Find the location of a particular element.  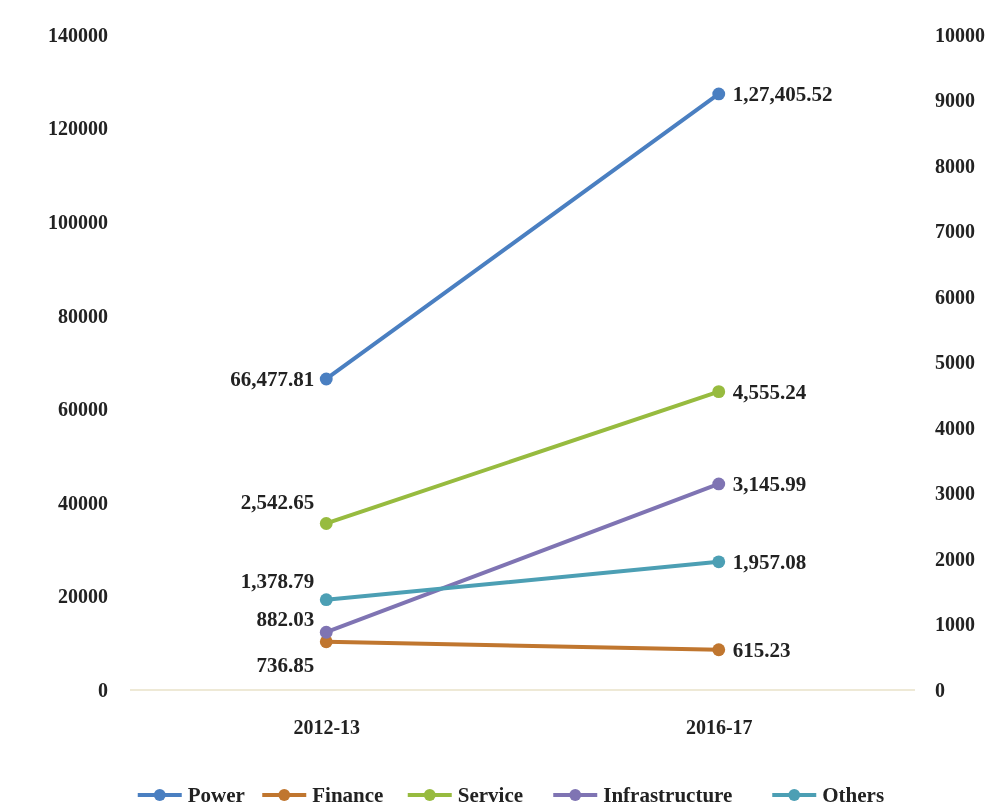

legend-label: Others is located at coordinates (853, 794).